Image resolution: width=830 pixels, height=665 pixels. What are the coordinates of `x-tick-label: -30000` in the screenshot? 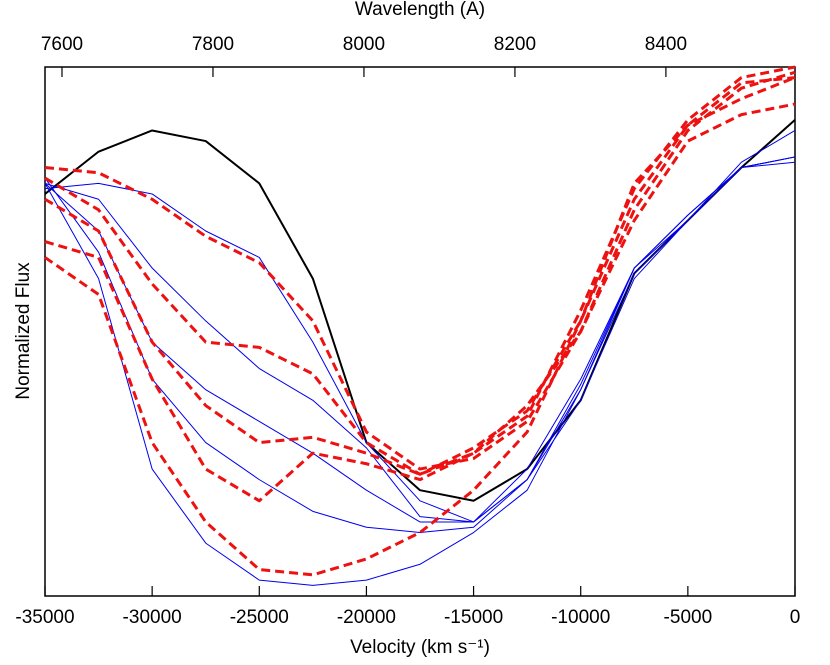 It's located at (152, 617).